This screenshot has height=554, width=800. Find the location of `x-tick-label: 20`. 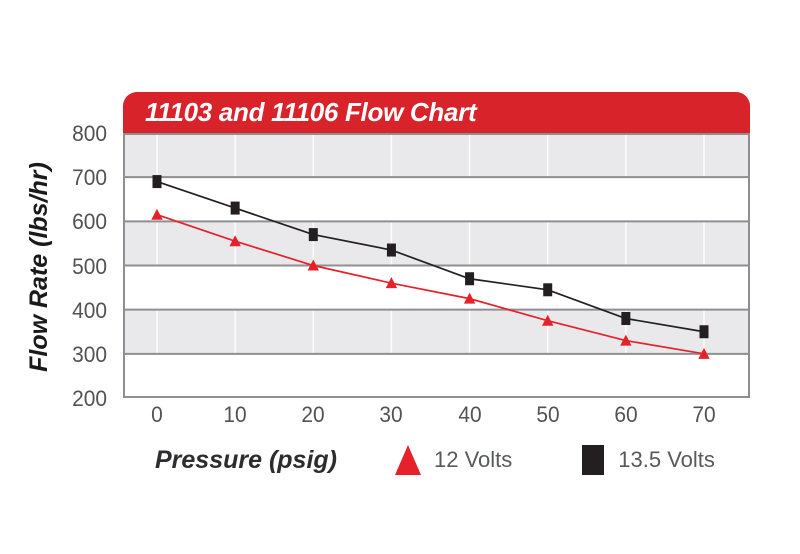

x-tick-label: 20 is located at coordinates (313, 414).